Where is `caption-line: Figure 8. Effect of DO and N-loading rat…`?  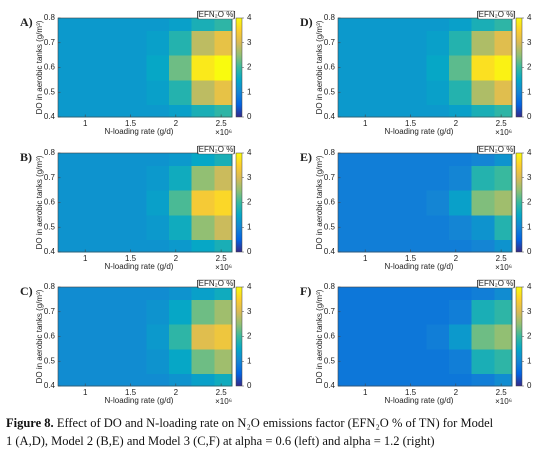 caption-line: Figure 8. Effect of DO and N-loading rat… is located at coordinates (250, 423).